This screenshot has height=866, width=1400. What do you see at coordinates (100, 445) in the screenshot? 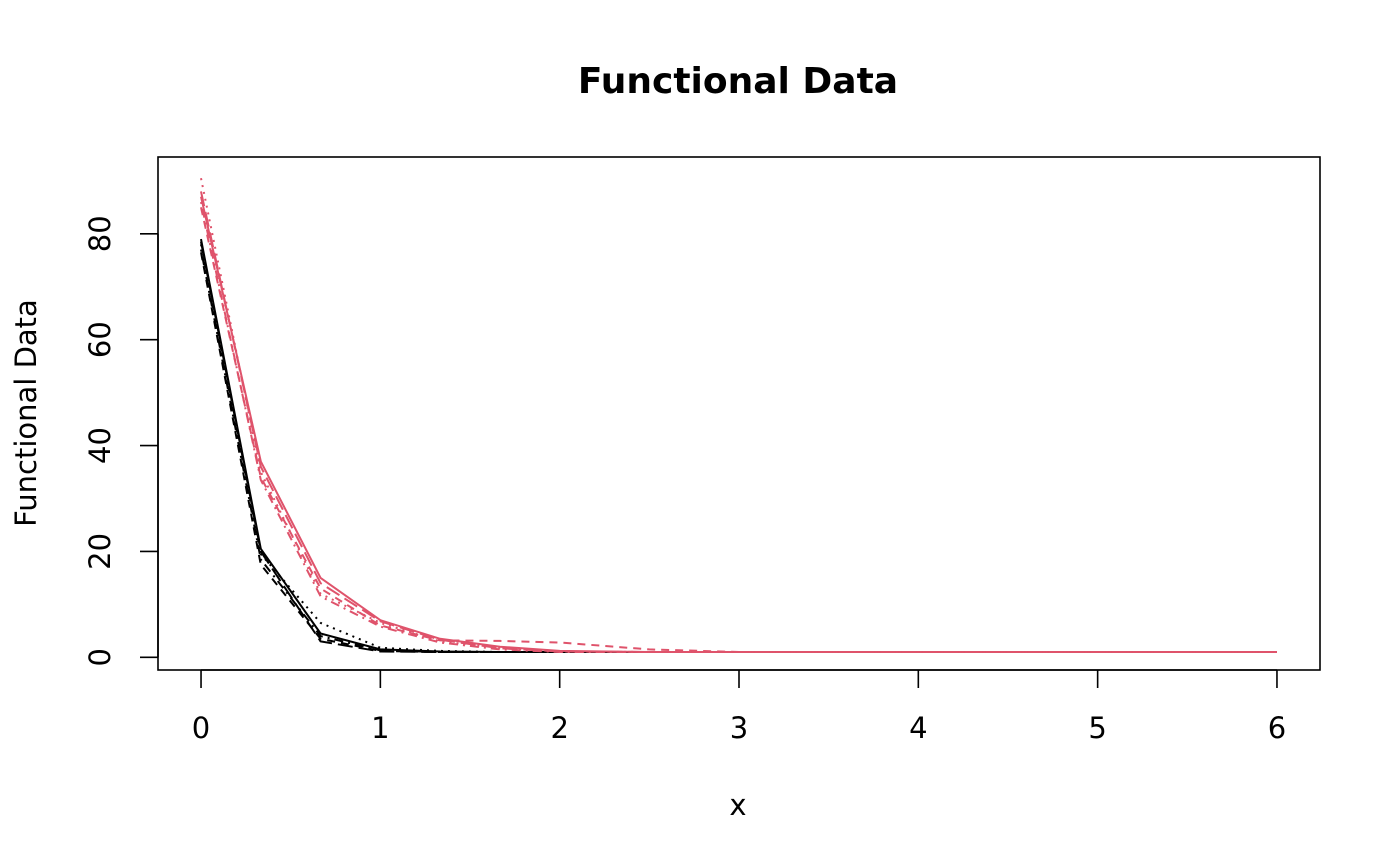
I see `y-tick-label: 40` at bounding box center [100, 445].